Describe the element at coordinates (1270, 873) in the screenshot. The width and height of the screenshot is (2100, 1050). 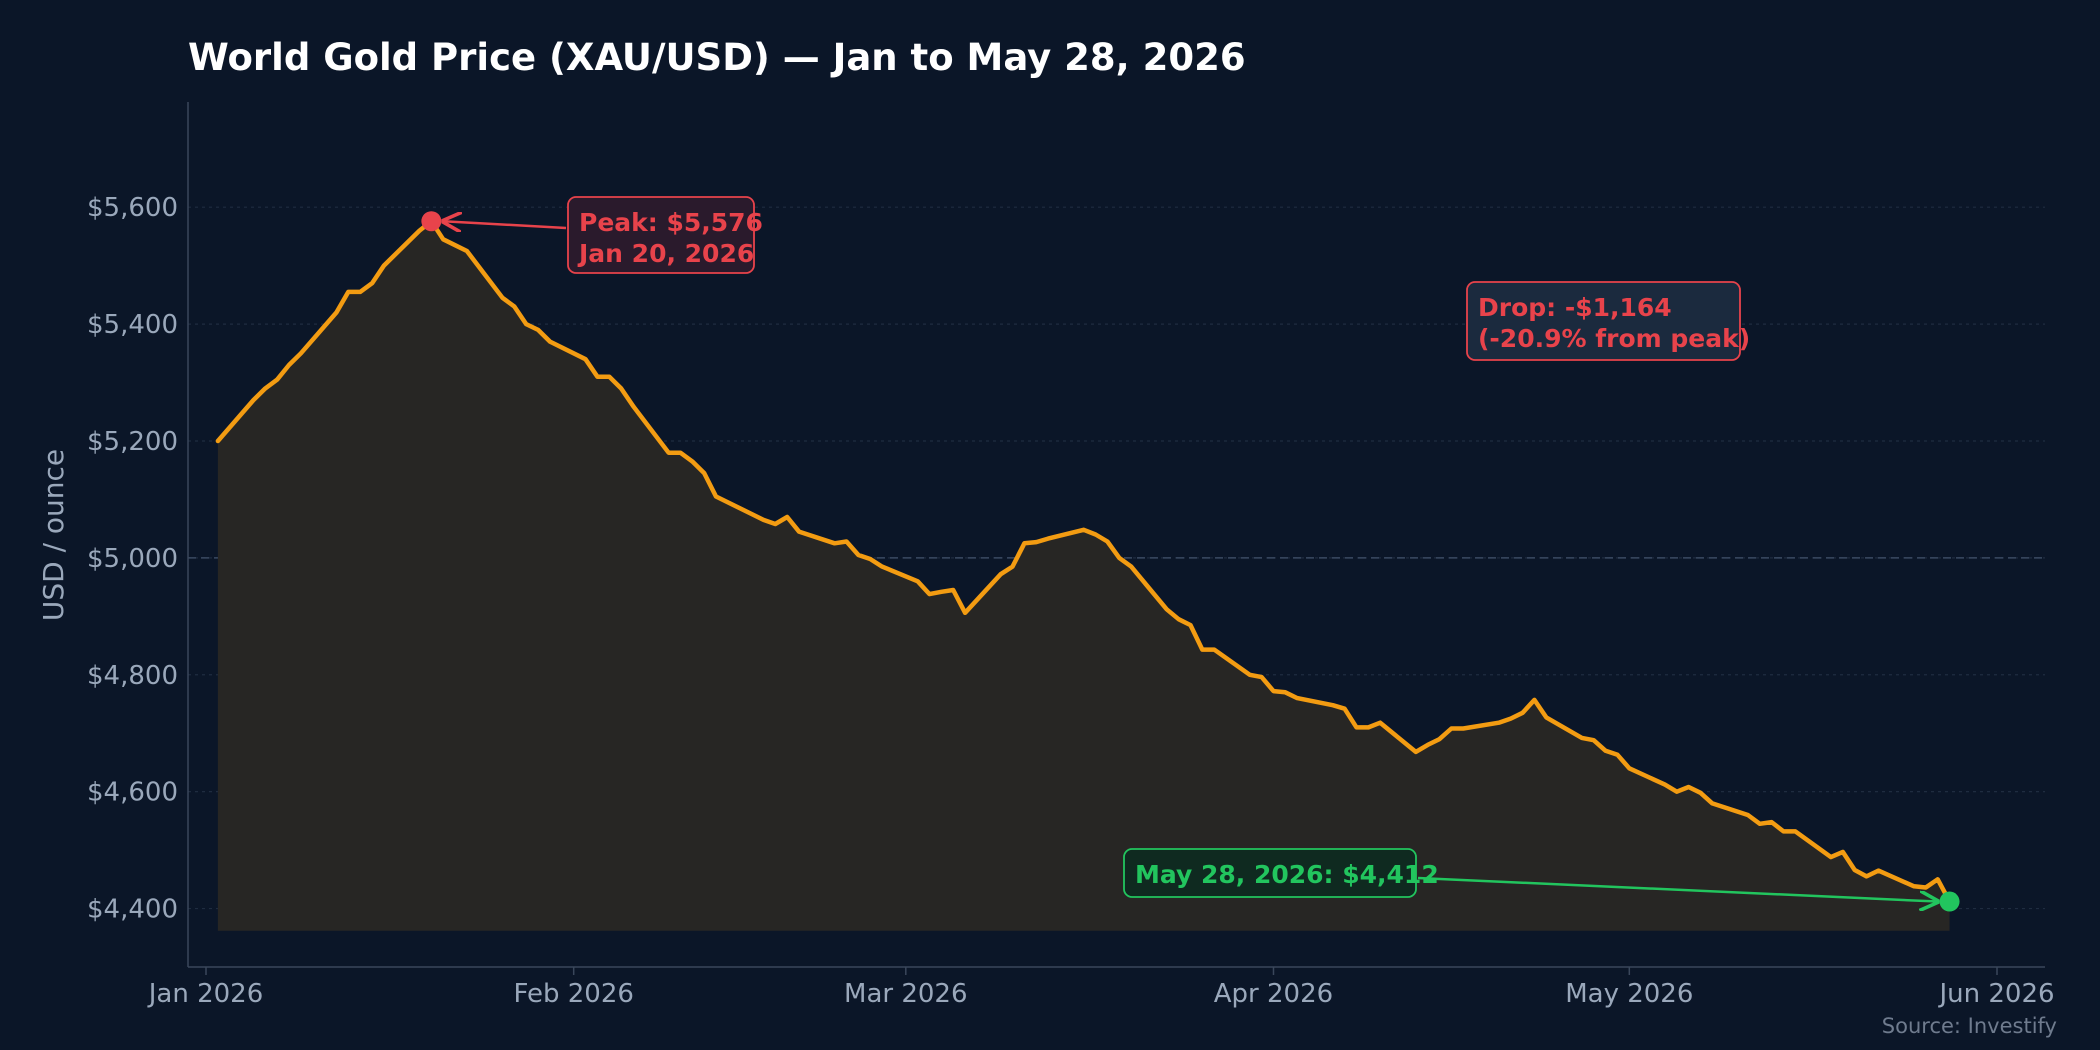
I see `latest-annotation-box` at that location.